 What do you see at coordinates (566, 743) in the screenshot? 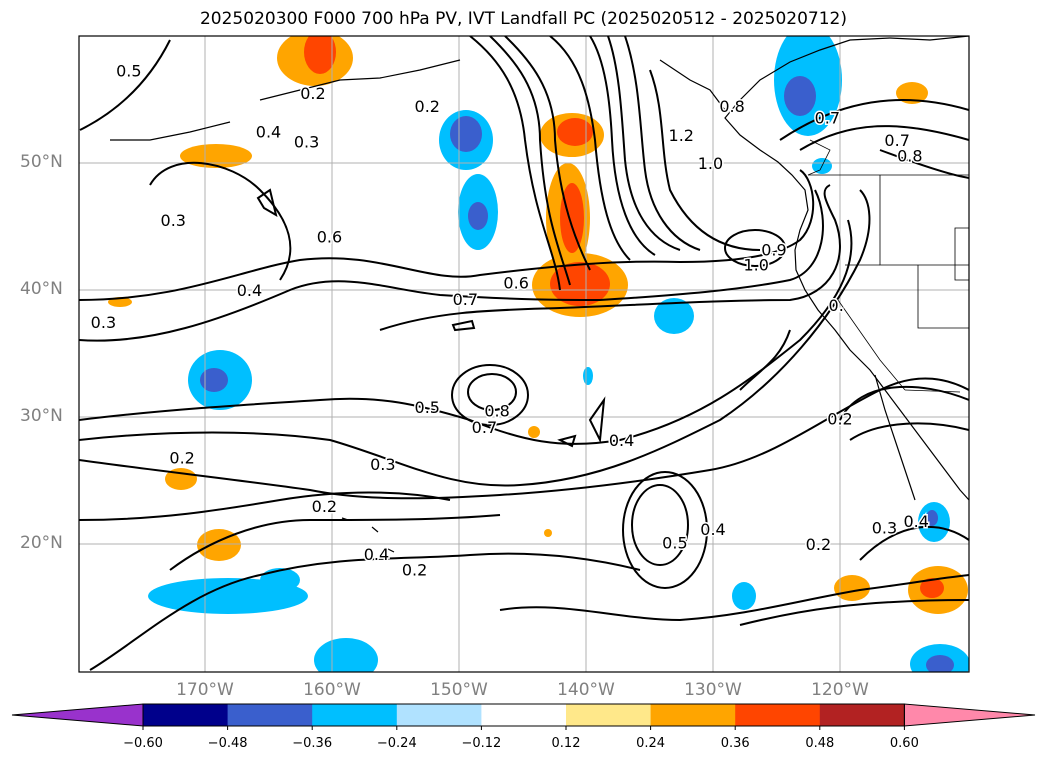
I see `colorbar-tick-label: 0.12` at bounding box center [566, 743].